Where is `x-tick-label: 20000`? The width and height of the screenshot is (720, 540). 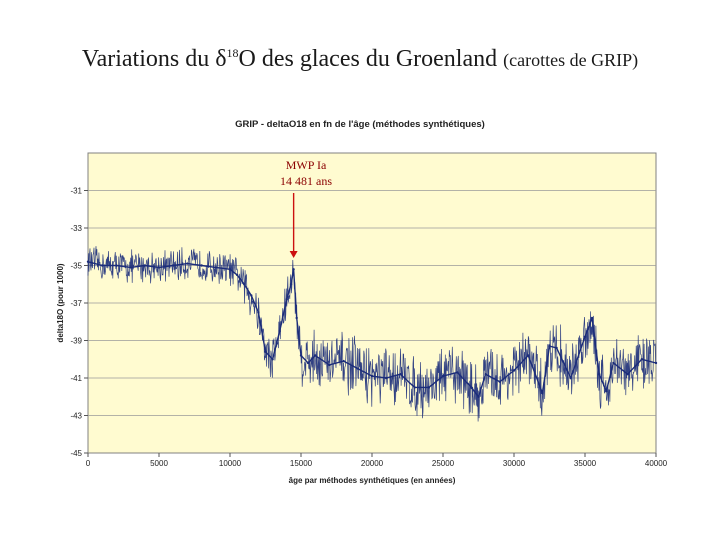 x-tick-label: 20000 is located at coordinates (372, 463).